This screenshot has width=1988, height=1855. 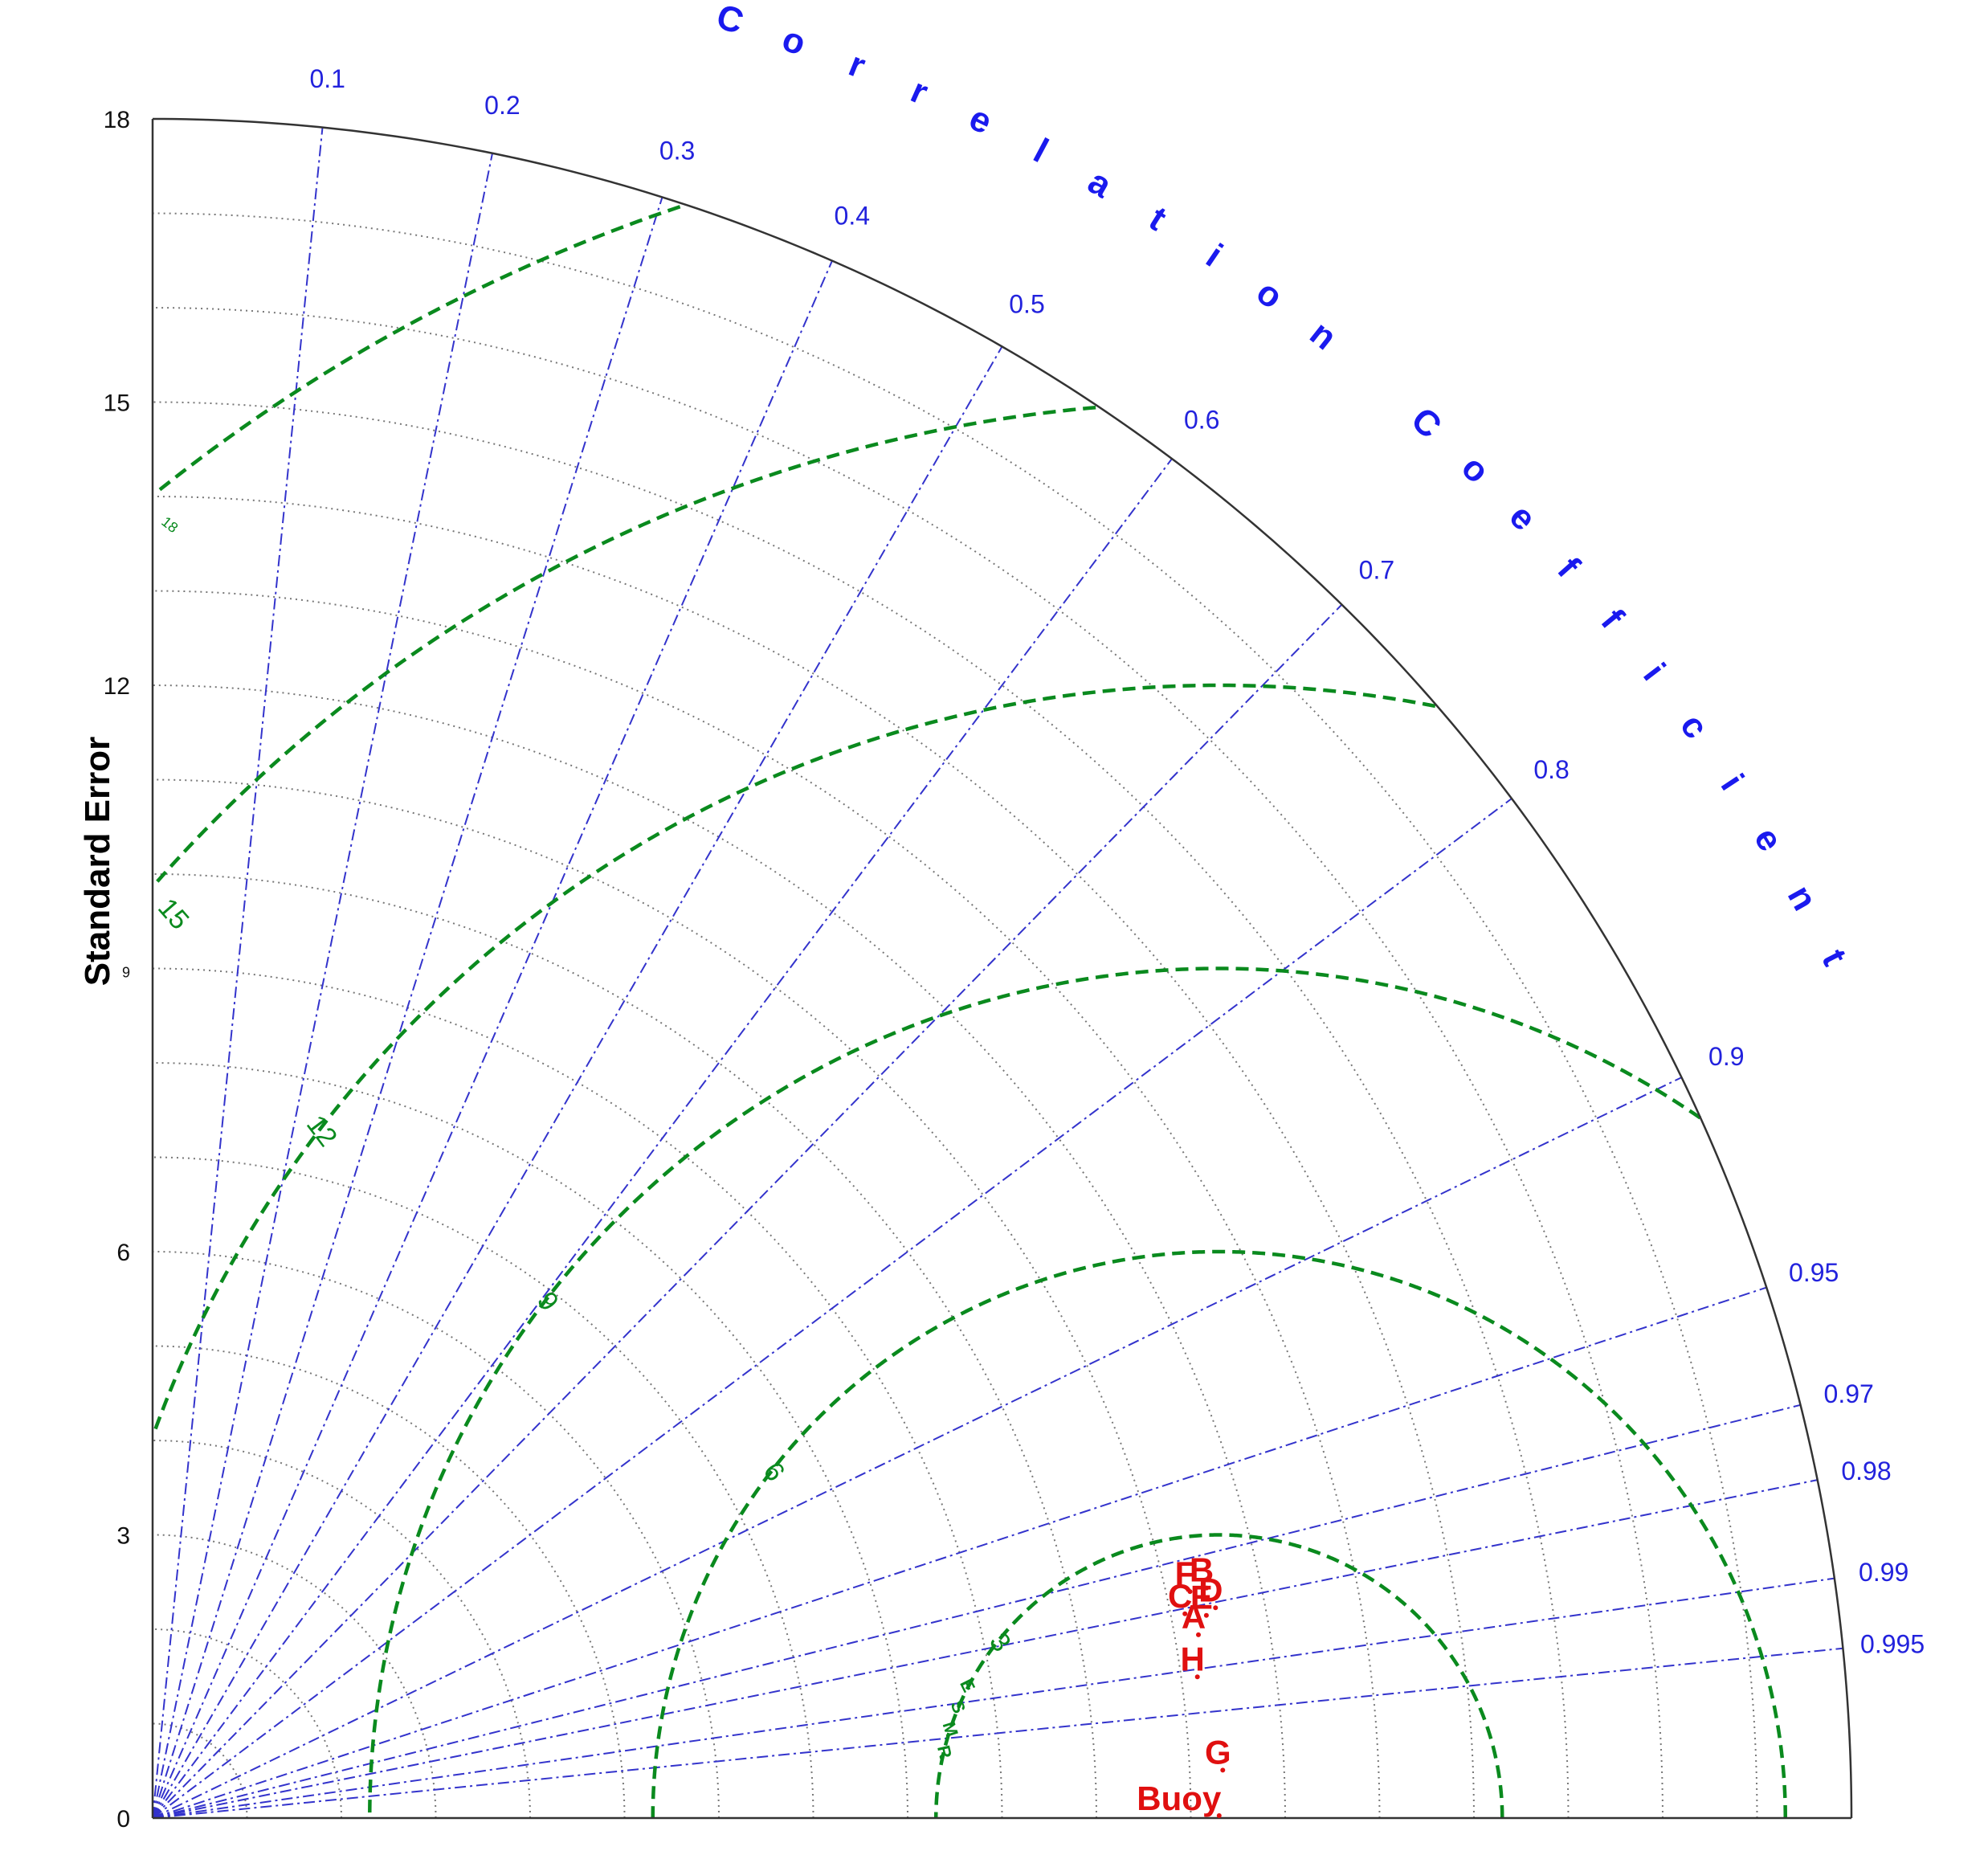 I want to click on point-label: A, so click(x=1194, y=1617).